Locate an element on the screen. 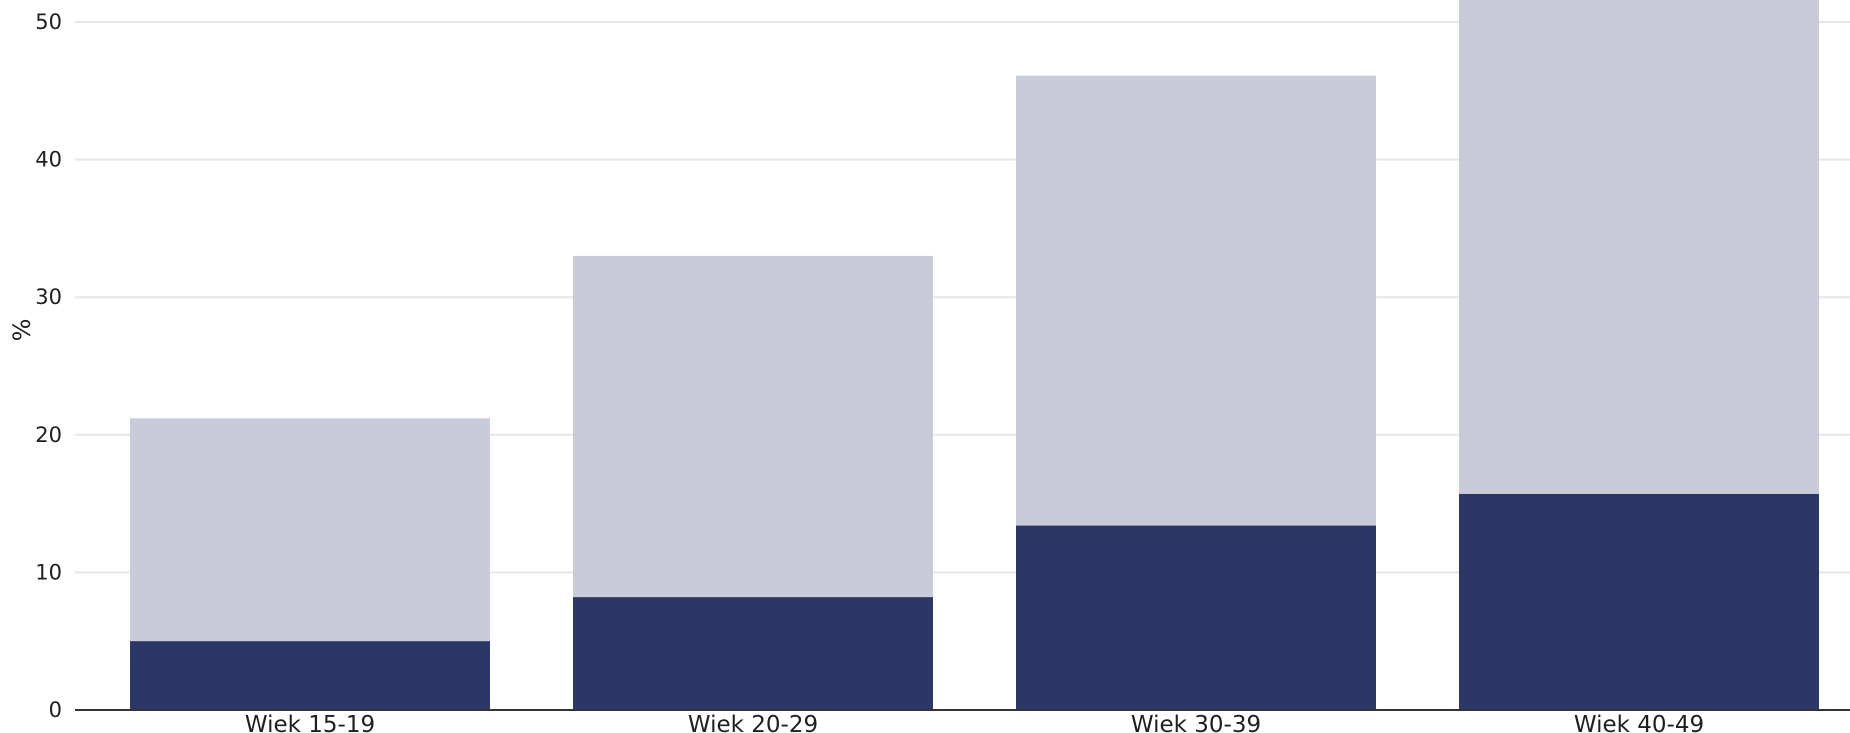 This screenshot has height=733, width=1850. x-tick-label: Wiek 20-29 is located at coordinates (753, 722).